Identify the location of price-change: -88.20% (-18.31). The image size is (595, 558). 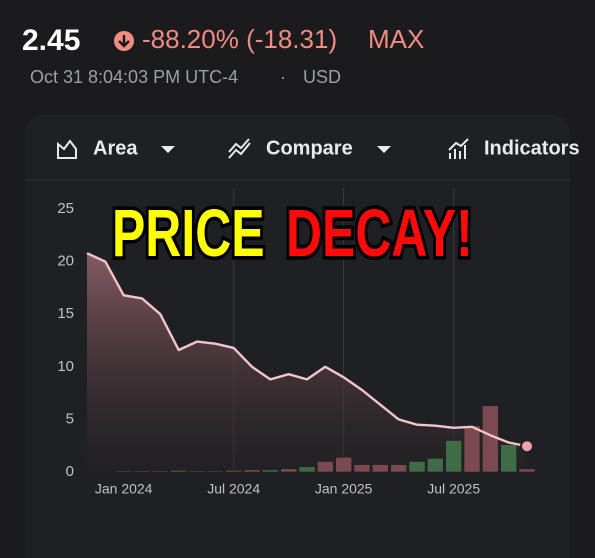
(239, 39).